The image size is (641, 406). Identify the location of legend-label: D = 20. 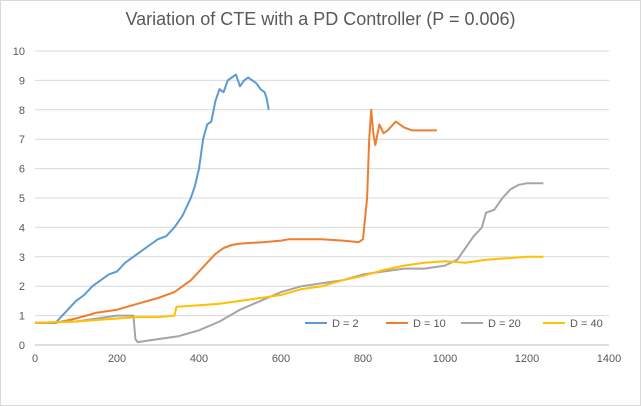
(504, 324).